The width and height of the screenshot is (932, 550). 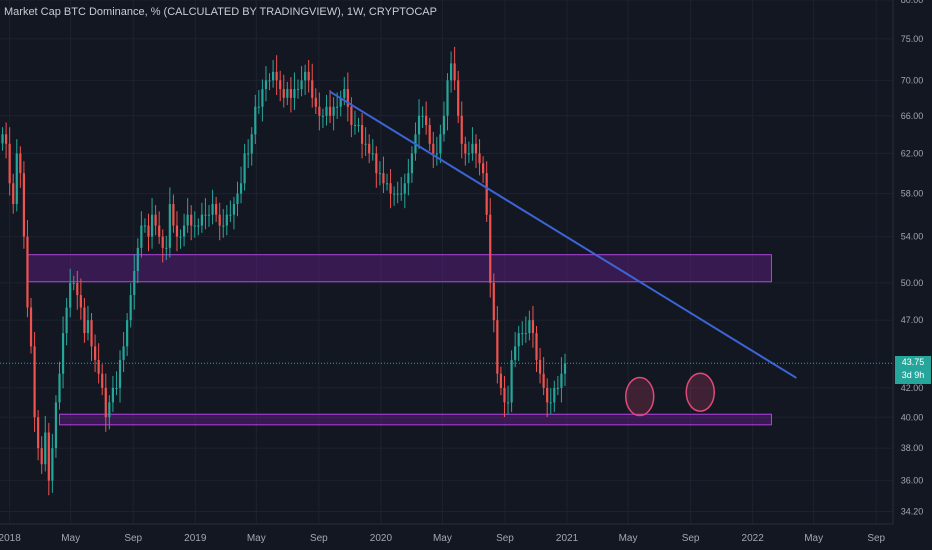 What do you see at coordinates (133, 538) in the screenshot?
I see `time-tick-label: Sep` at bounding box center [133, 538].